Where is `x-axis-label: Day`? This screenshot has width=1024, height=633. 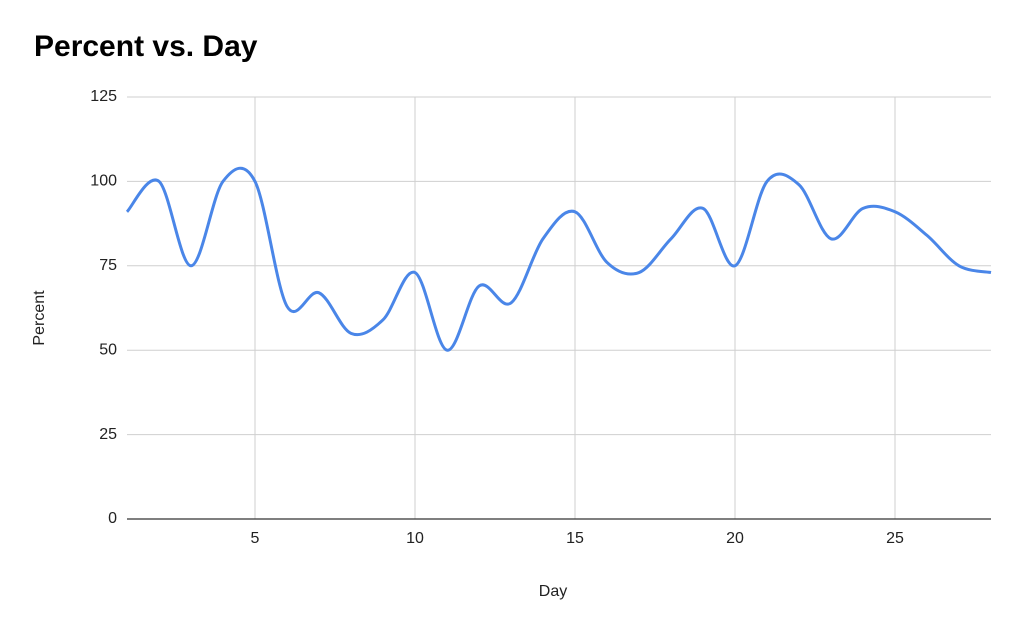
x-axis-label: Day is located at coordinates (553, 591).